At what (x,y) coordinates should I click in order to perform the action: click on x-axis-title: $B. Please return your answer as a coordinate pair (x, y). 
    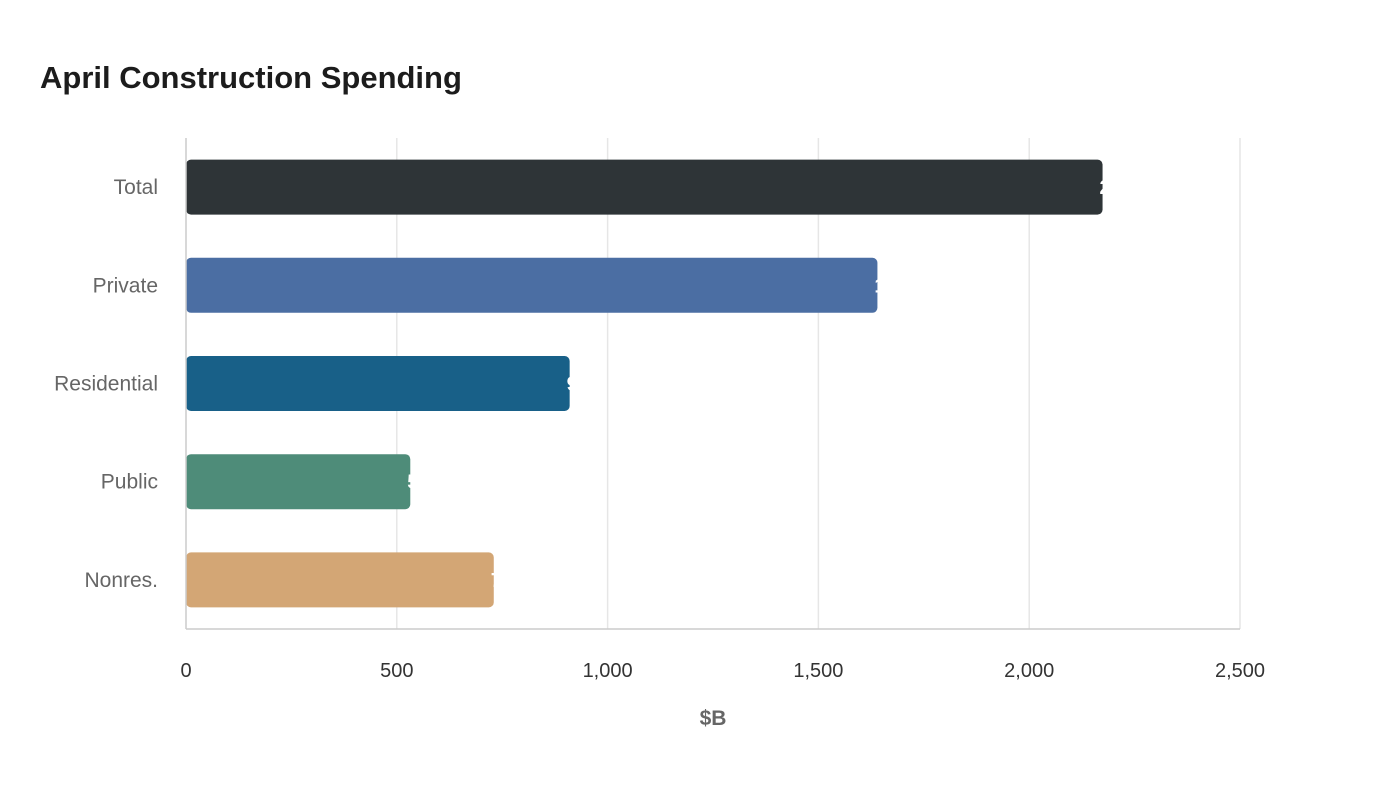
    Looking at the image, I should click on (713, 718).